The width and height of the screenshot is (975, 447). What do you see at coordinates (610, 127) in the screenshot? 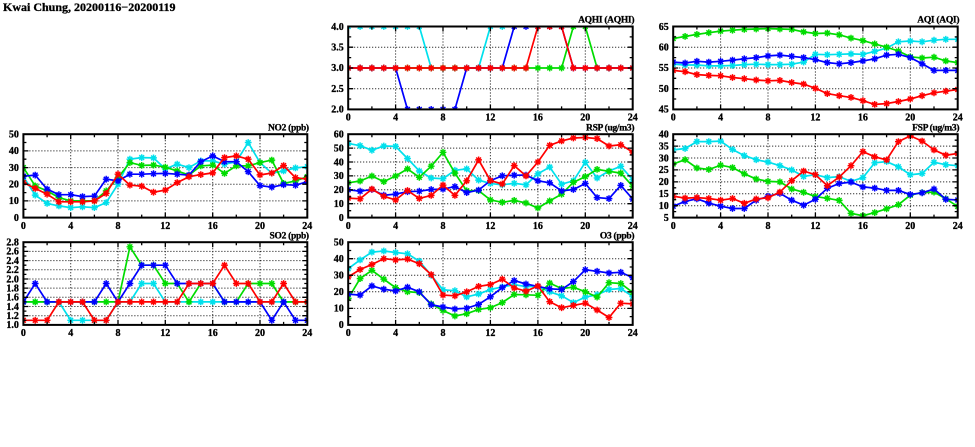
I see `svg-text: RSP (ug/m3)` at bounding box center [610, 127].